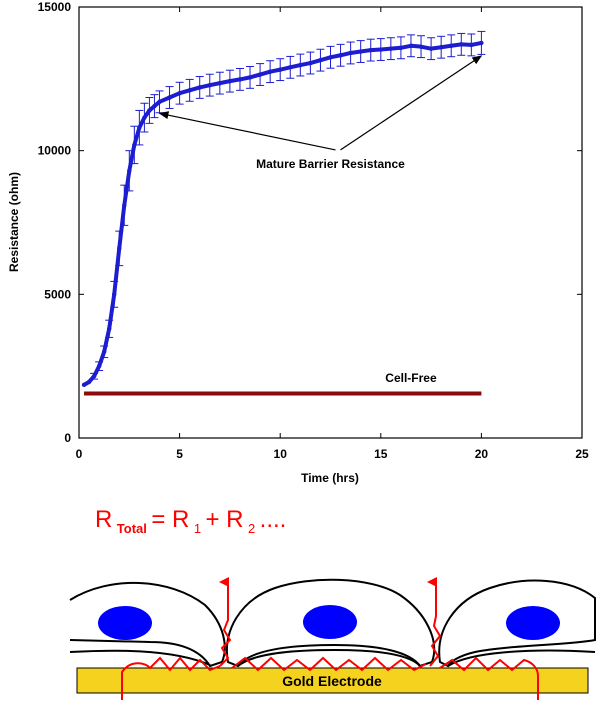  I want to click on y-tick-label: 10000, so click(55, 151).